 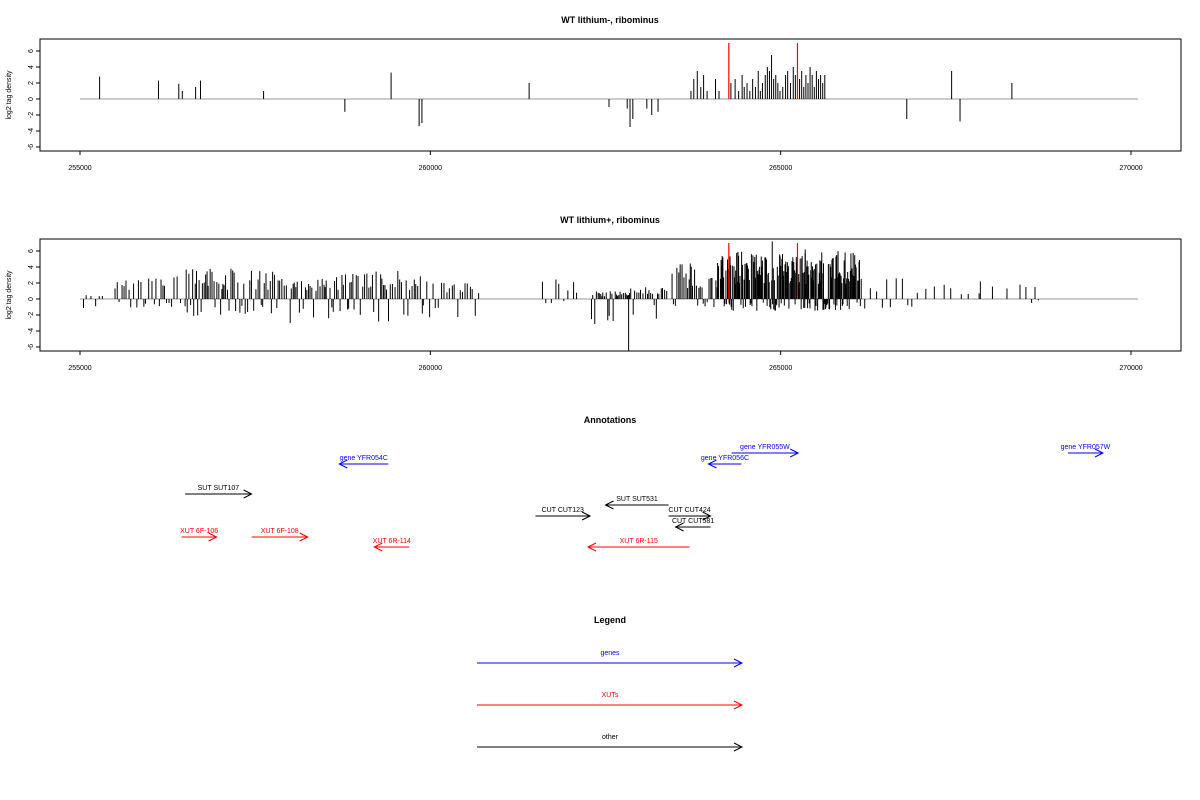 I want to click on feature-label: XUT 6R-114, so click(x=392, y=541).